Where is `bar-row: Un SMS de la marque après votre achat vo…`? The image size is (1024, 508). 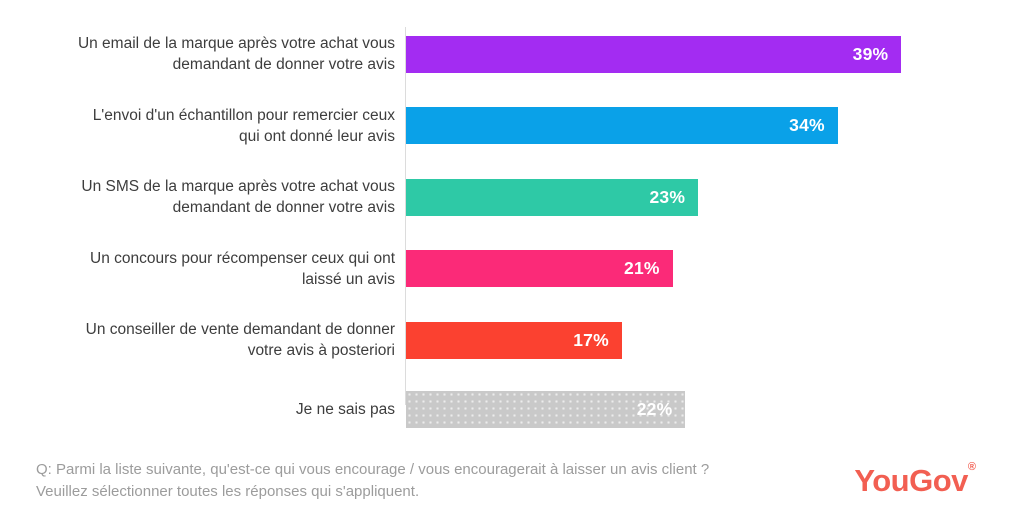 bar-row: Un SMS de la marque après votre achat vo… is located at coordinates (512, 197).